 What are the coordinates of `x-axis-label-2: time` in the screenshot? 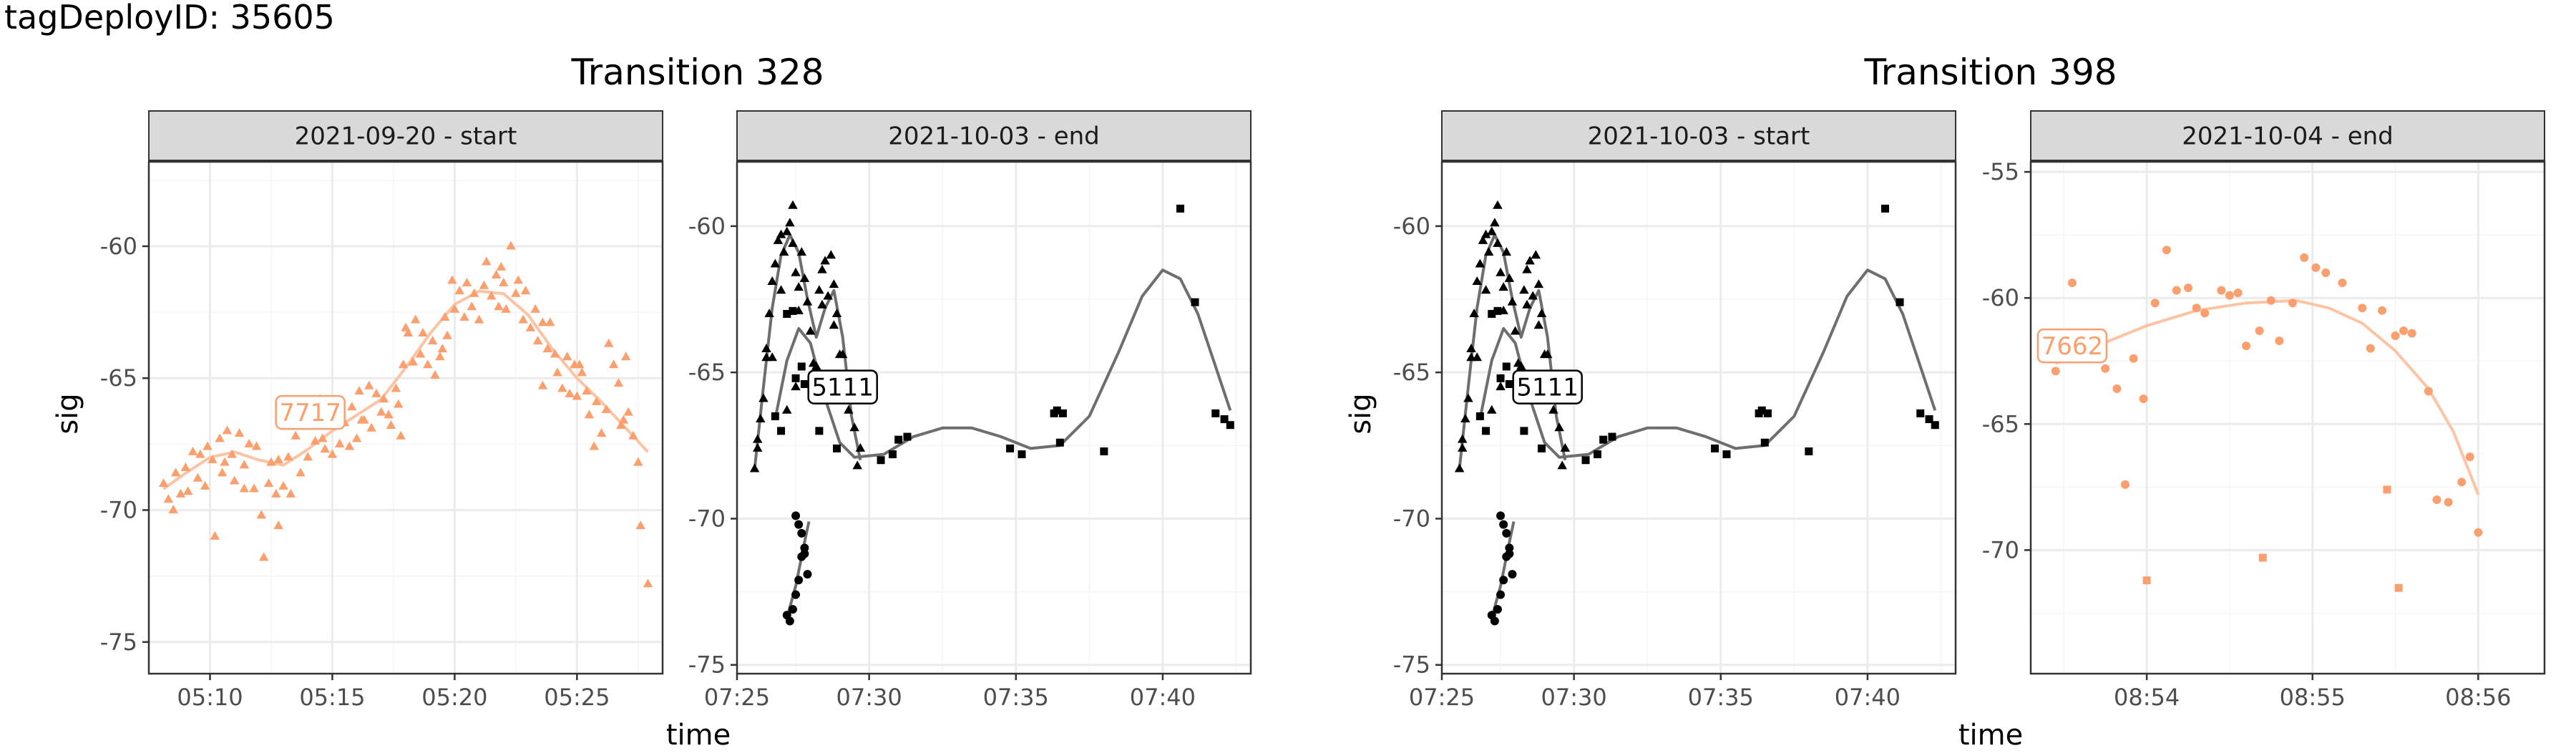 It's located at (1990, 735).